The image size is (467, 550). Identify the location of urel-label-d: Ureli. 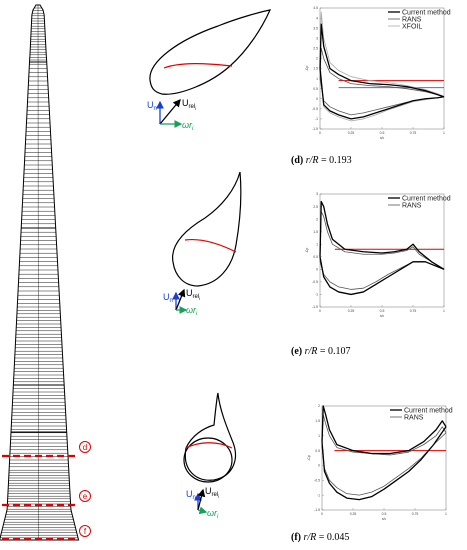
(189, 104).